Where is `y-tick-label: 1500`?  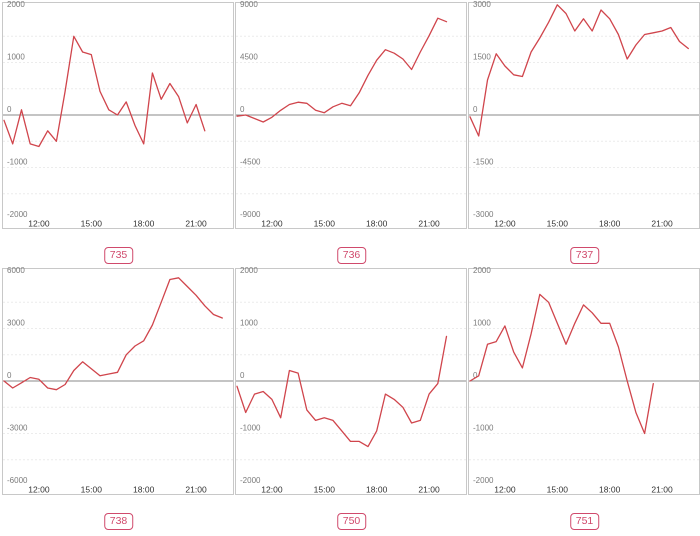 y-tick-label: 1500 is located at coordinates (482, 57).